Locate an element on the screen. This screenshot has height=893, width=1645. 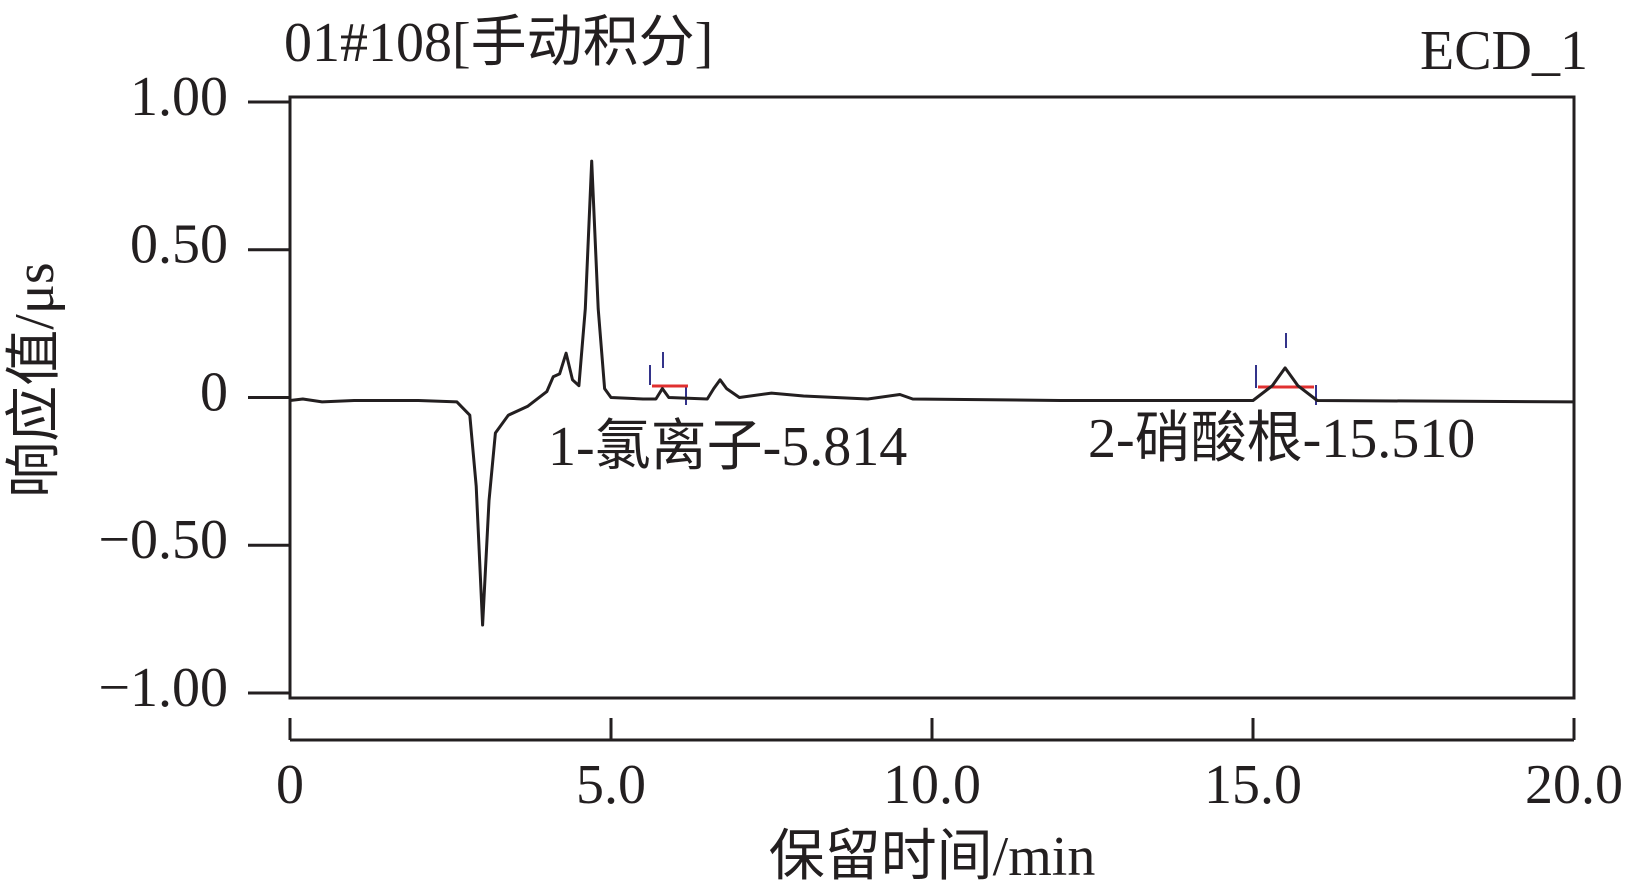
chart-subtitle: ECD_1 is located at coordinates (1504, 51).